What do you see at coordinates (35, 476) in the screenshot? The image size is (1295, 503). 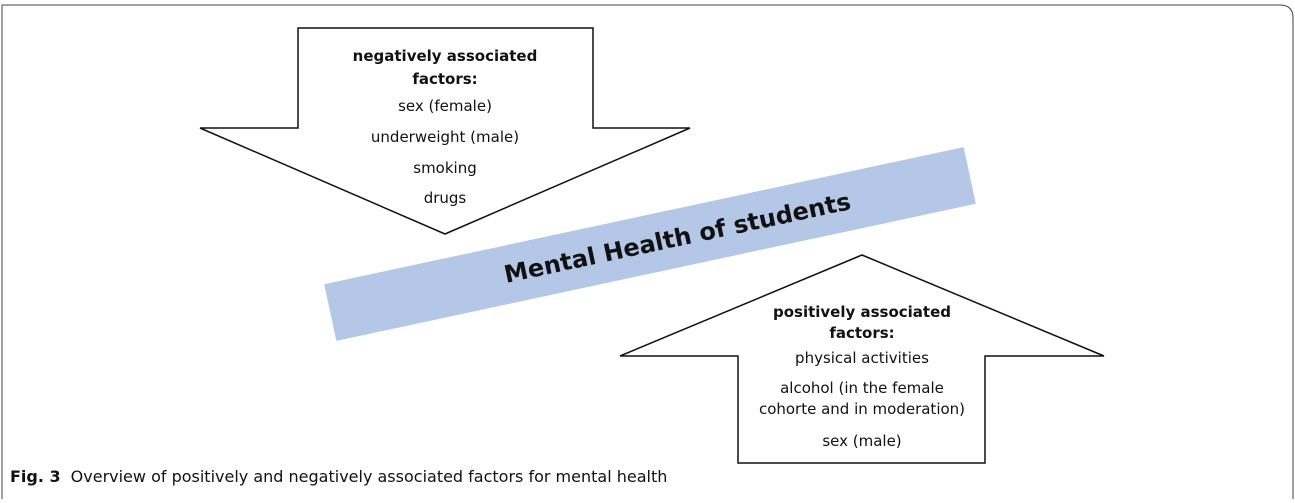 I see `caption-label: Fig. 3` at bounding box center [35, 476].